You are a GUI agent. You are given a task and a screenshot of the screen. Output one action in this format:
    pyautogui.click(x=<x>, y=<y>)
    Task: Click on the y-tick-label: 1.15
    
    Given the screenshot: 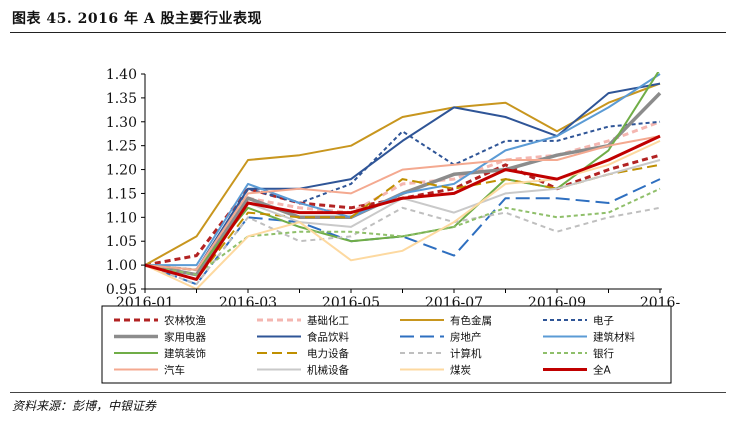 What is the action you would take?
    pyautogui.click(x=121, y=194)
    